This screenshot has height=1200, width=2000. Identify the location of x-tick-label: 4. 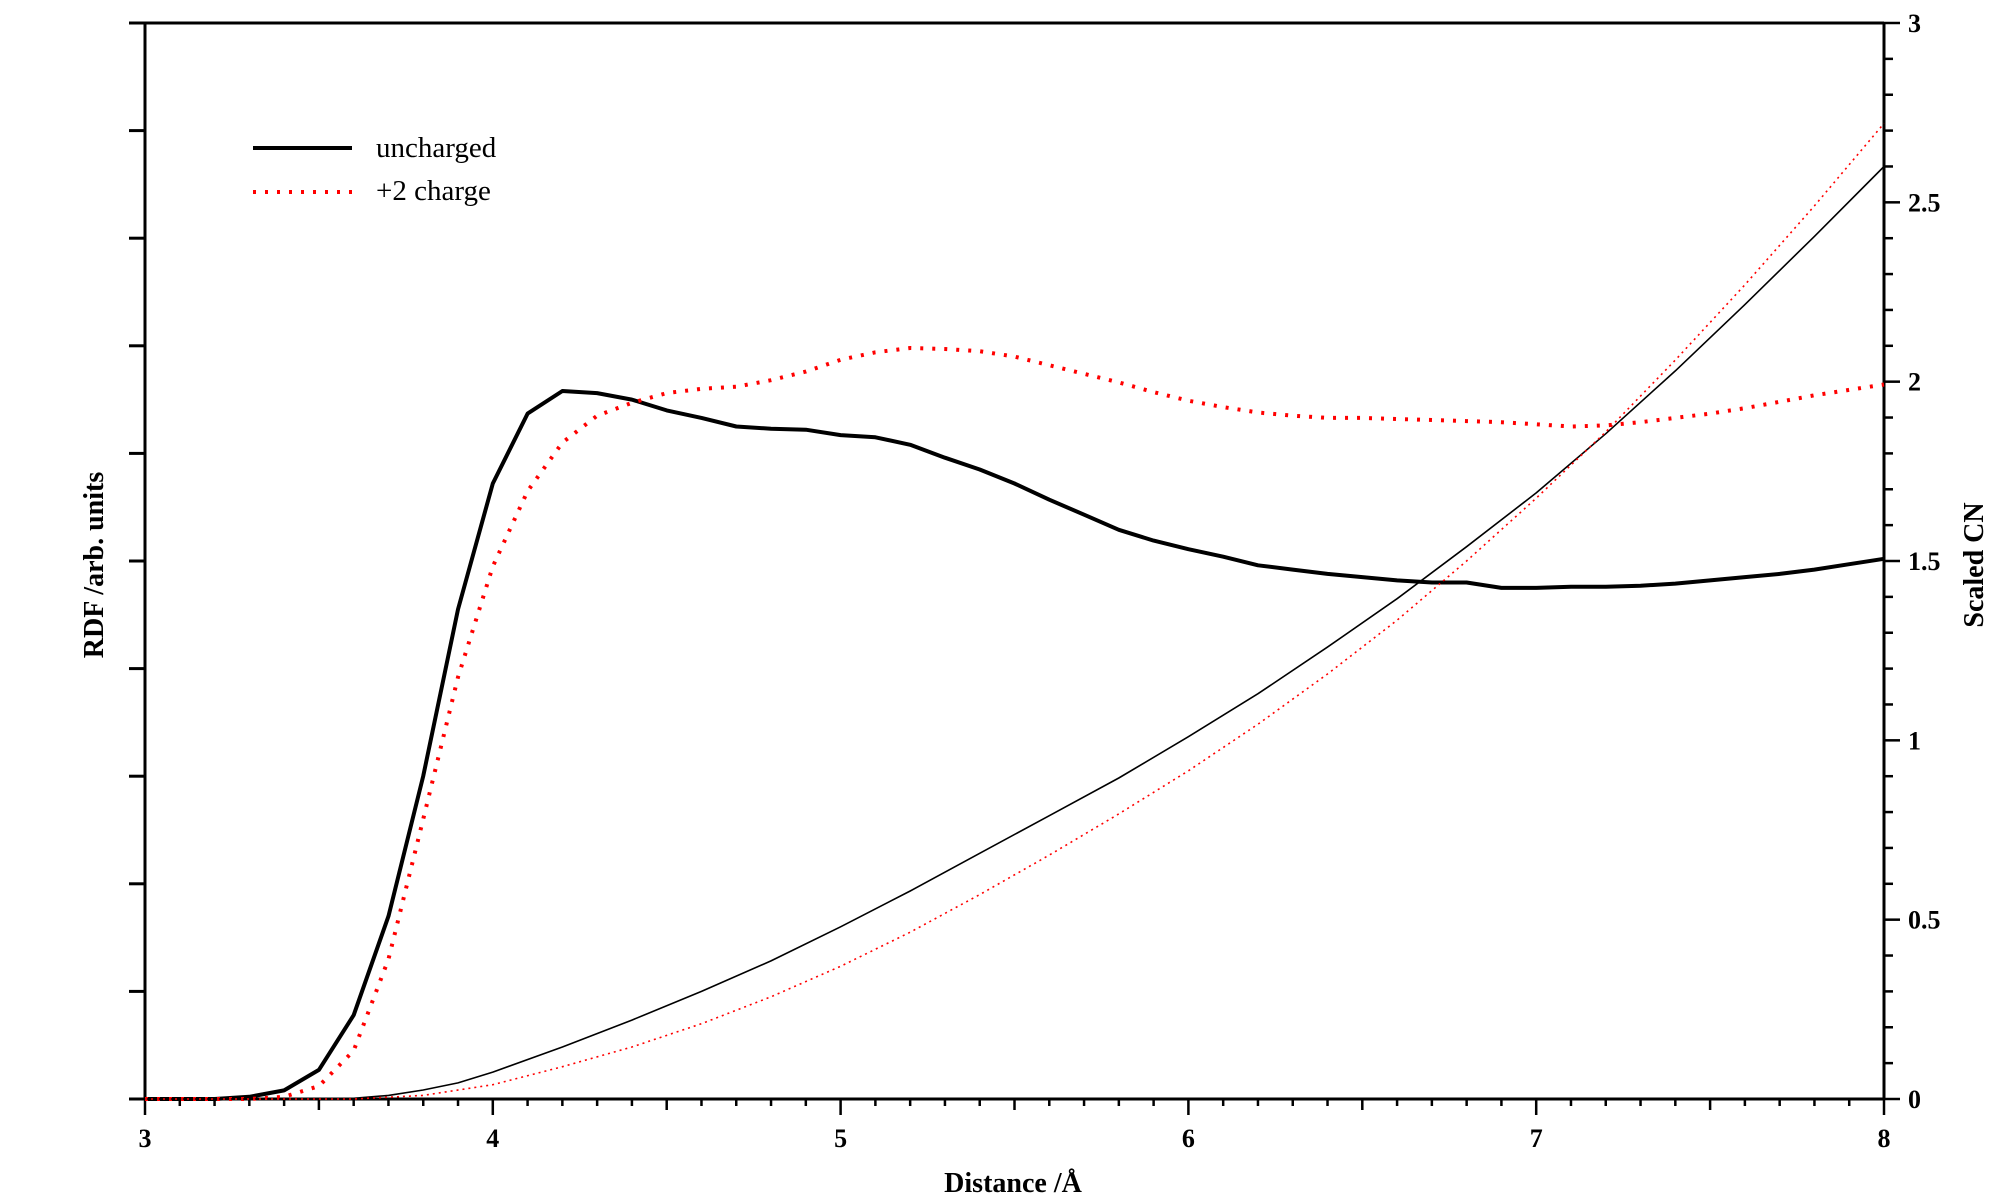
(492, 1138).